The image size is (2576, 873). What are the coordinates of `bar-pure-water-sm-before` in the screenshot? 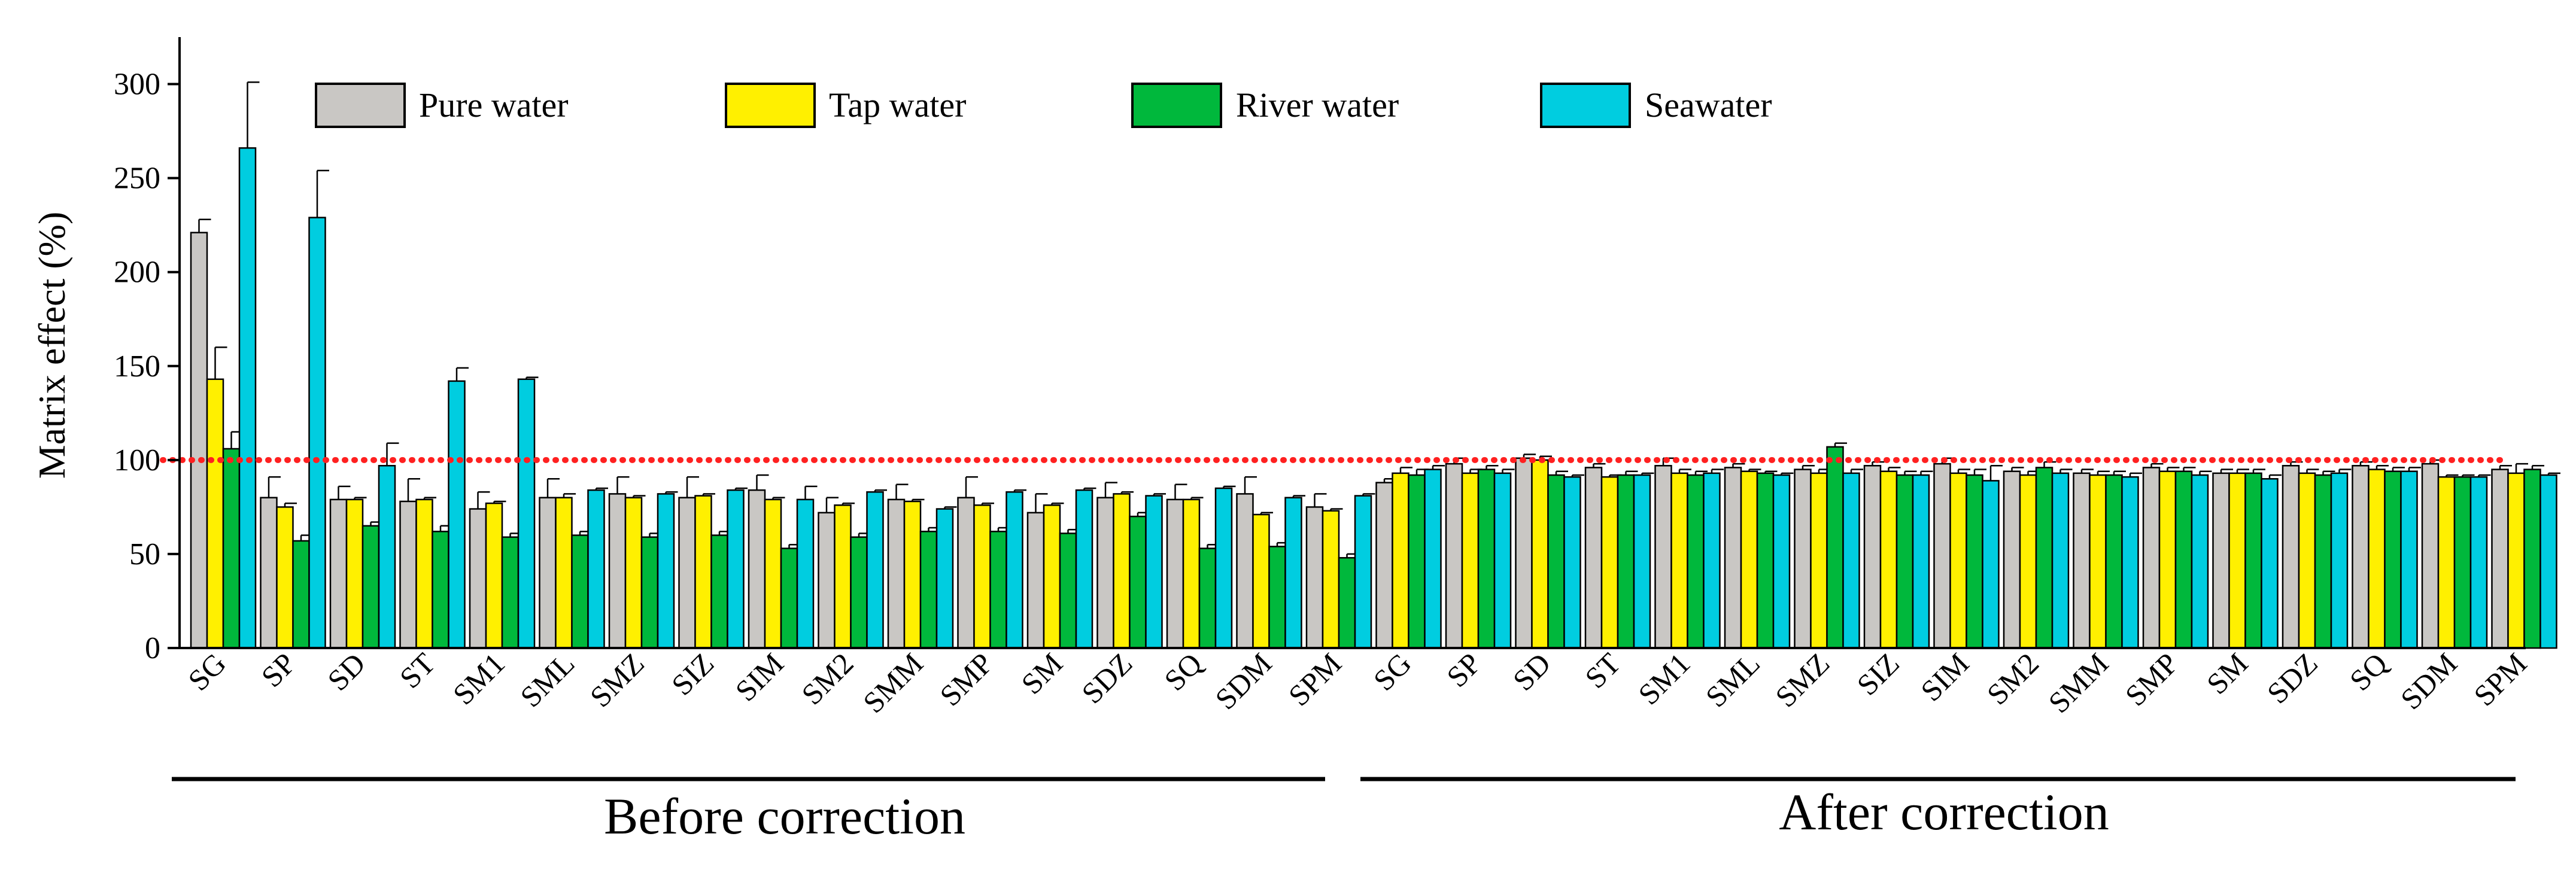 It's located at (1035, 580).